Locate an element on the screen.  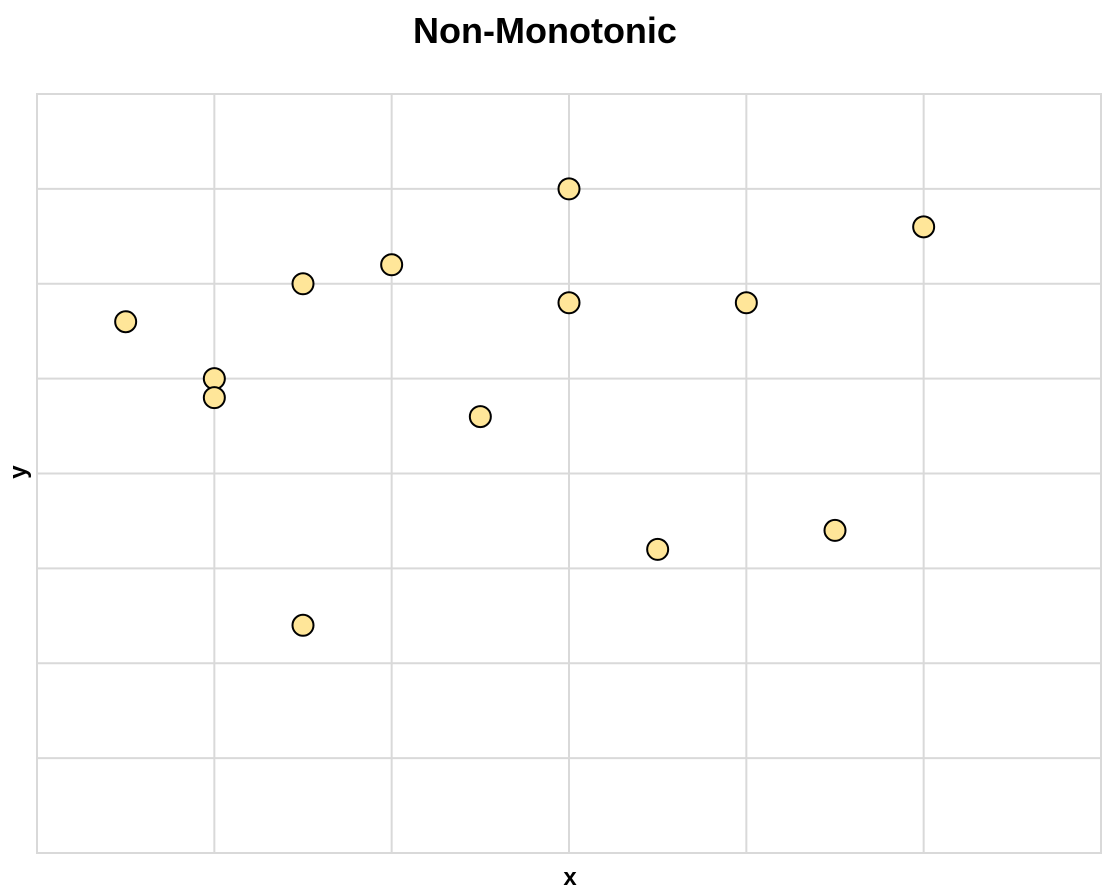
y-axis-label: y is located at coordinates (18, 472).